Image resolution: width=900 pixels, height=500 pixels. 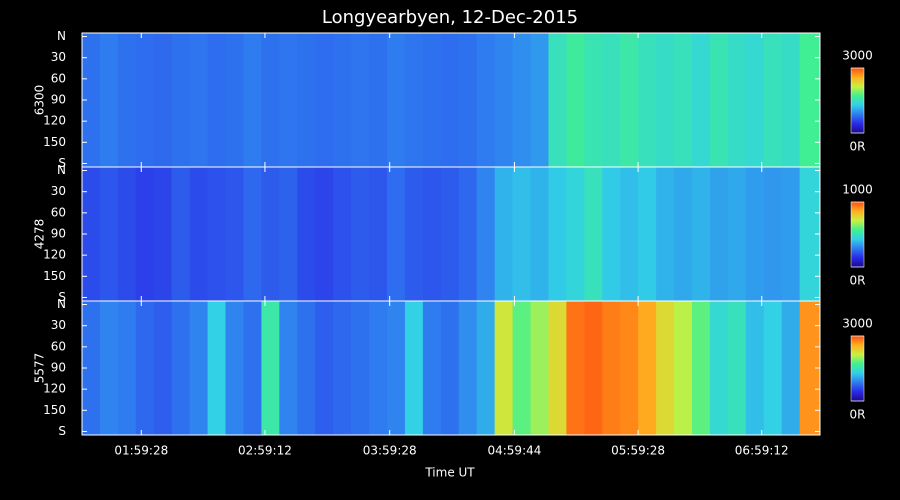 What do you see at coordinates (858, 147) in the screenshot?
I see `colorbar-label: 0R` at bounding box center [858, 147].